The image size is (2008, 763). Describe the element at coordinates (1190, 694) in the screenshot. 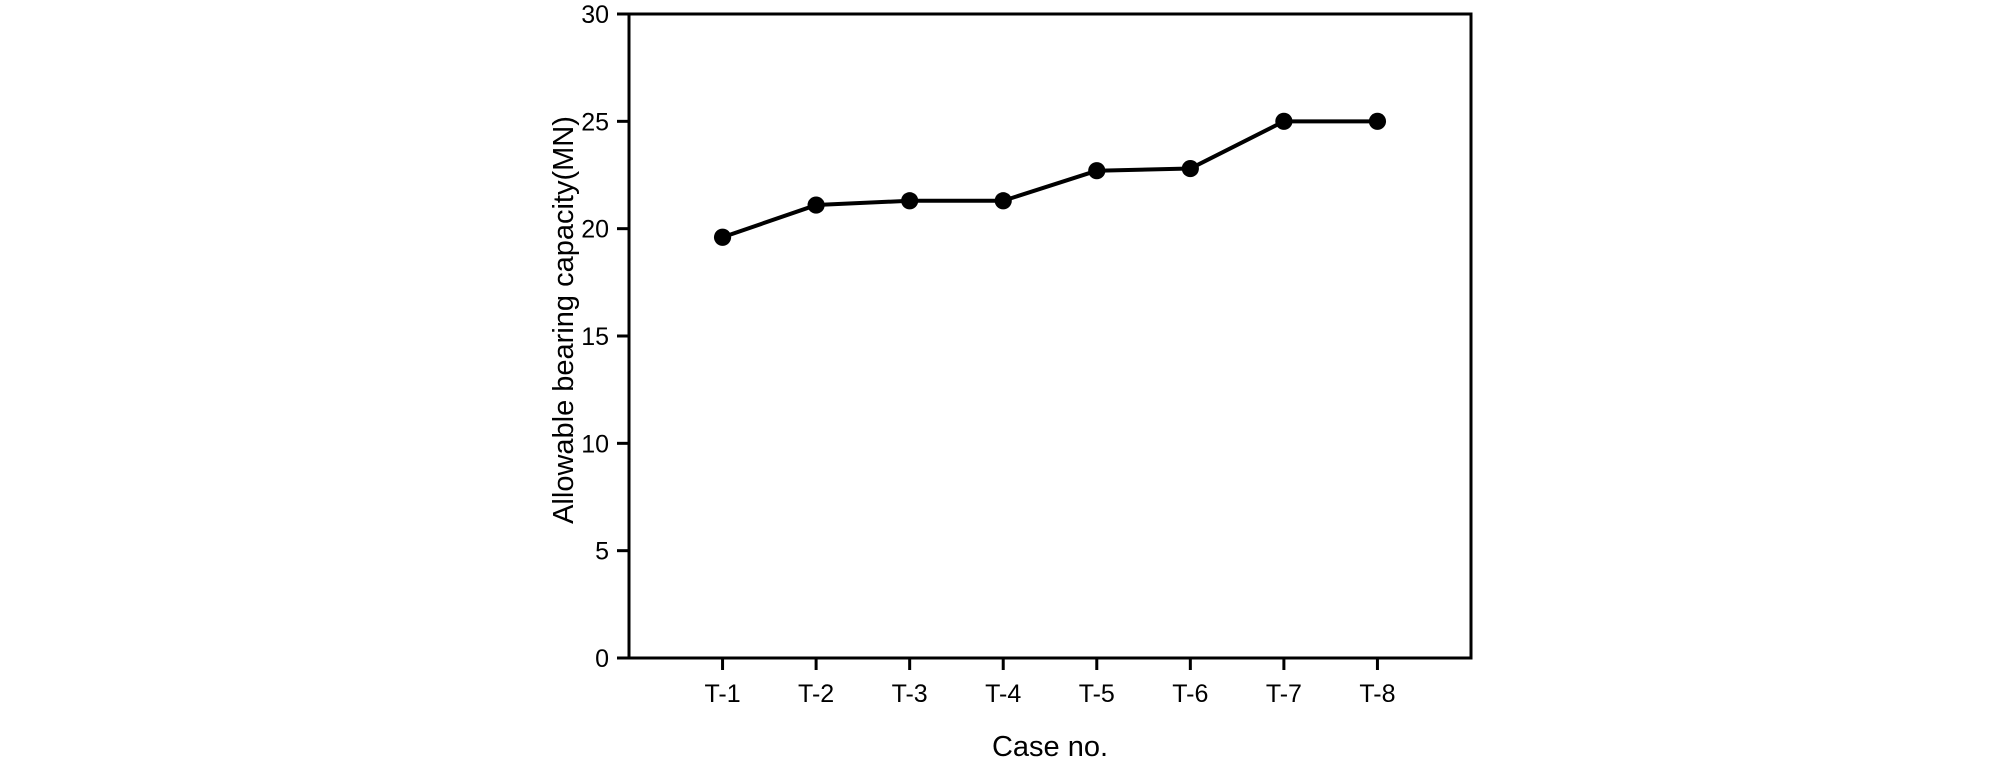

I see `x-tick-label: T-6` at that location.